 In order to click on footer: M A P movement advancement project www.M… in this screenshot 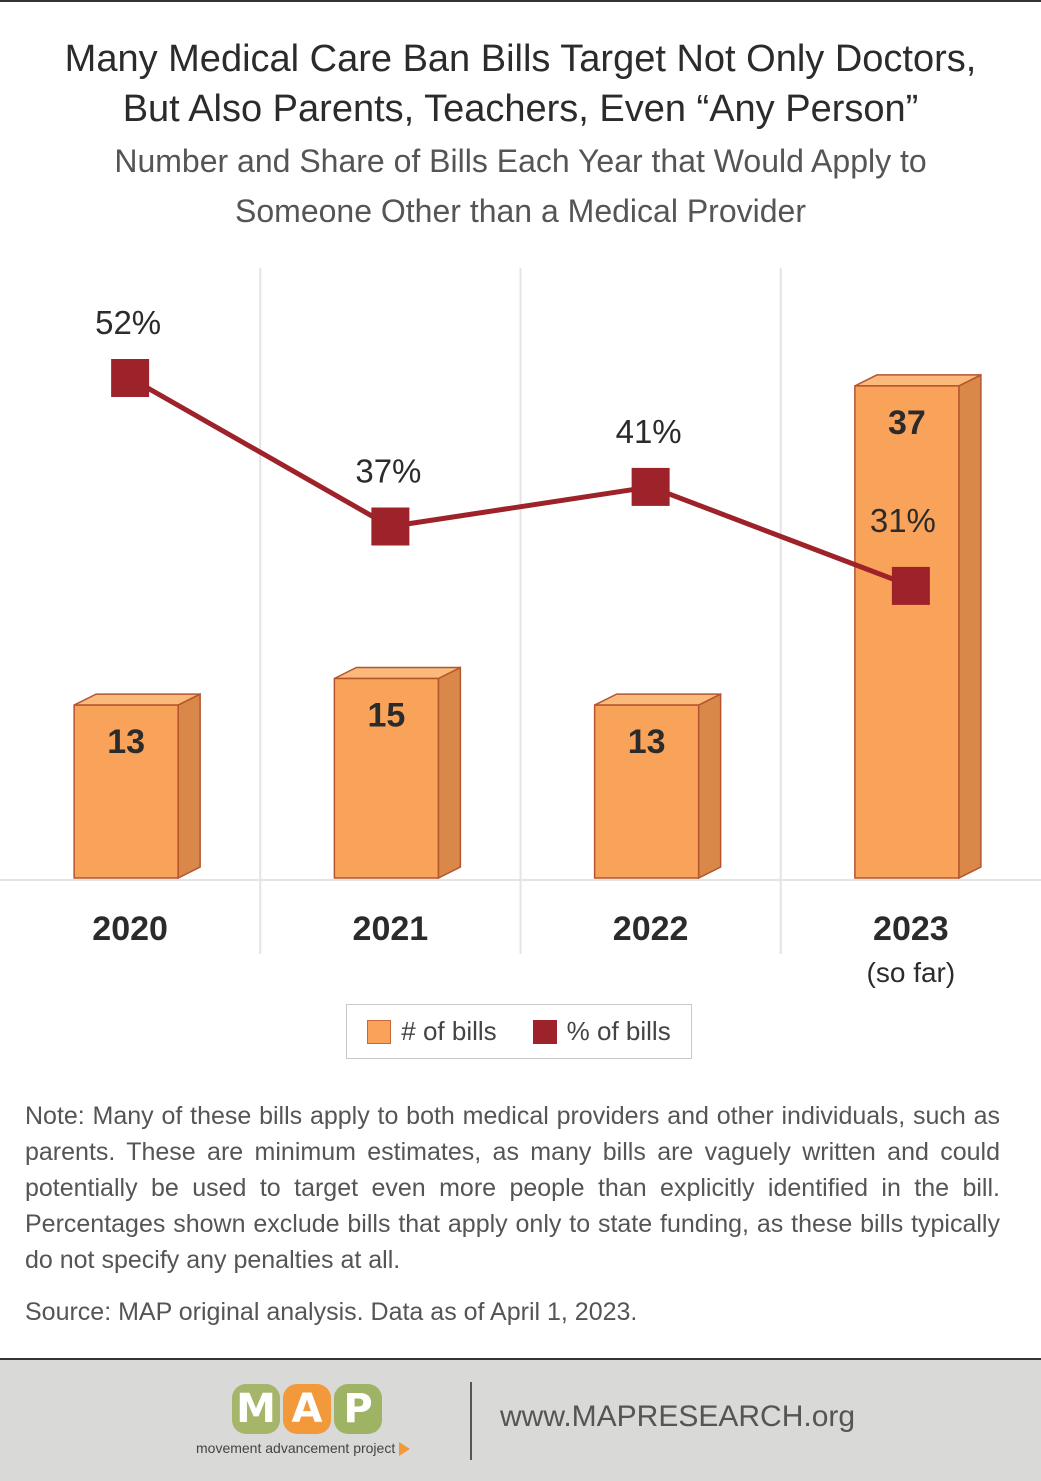, I will do `click(520, 1419)`.